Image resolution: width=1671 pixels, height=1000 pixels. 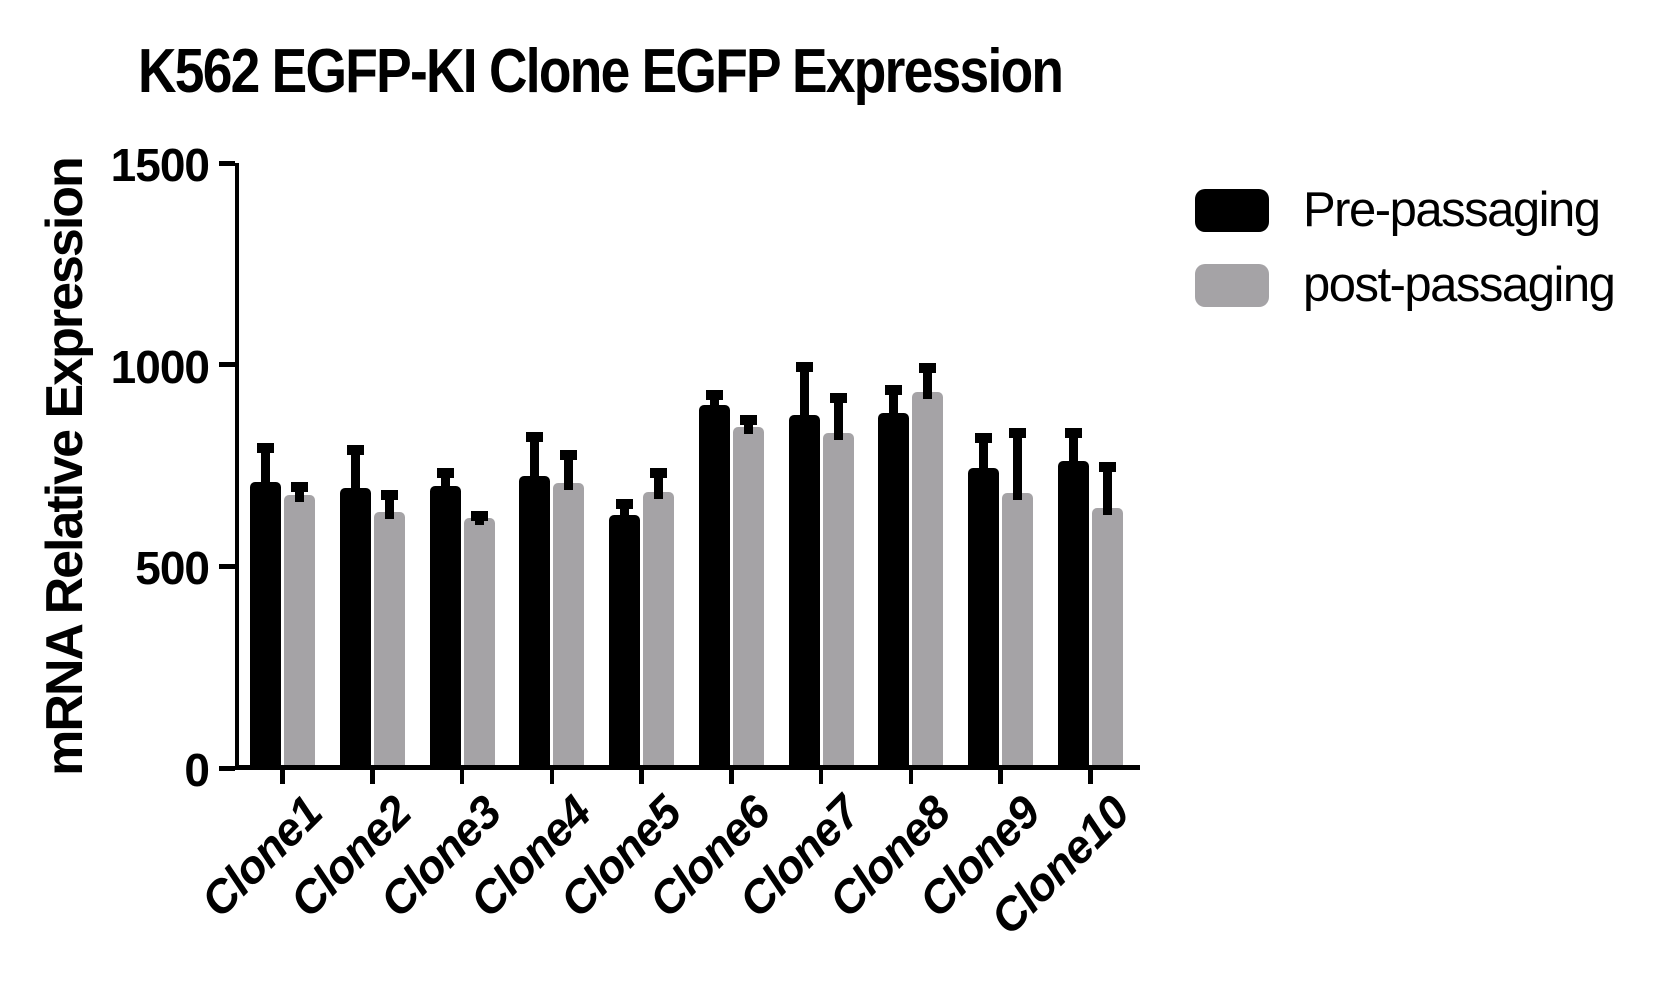 What do you see at coordinates (1459, 285) in the screenshot?
I see `legend-label-post-passaging: post-passaging` at bounding box center [1459, 285].